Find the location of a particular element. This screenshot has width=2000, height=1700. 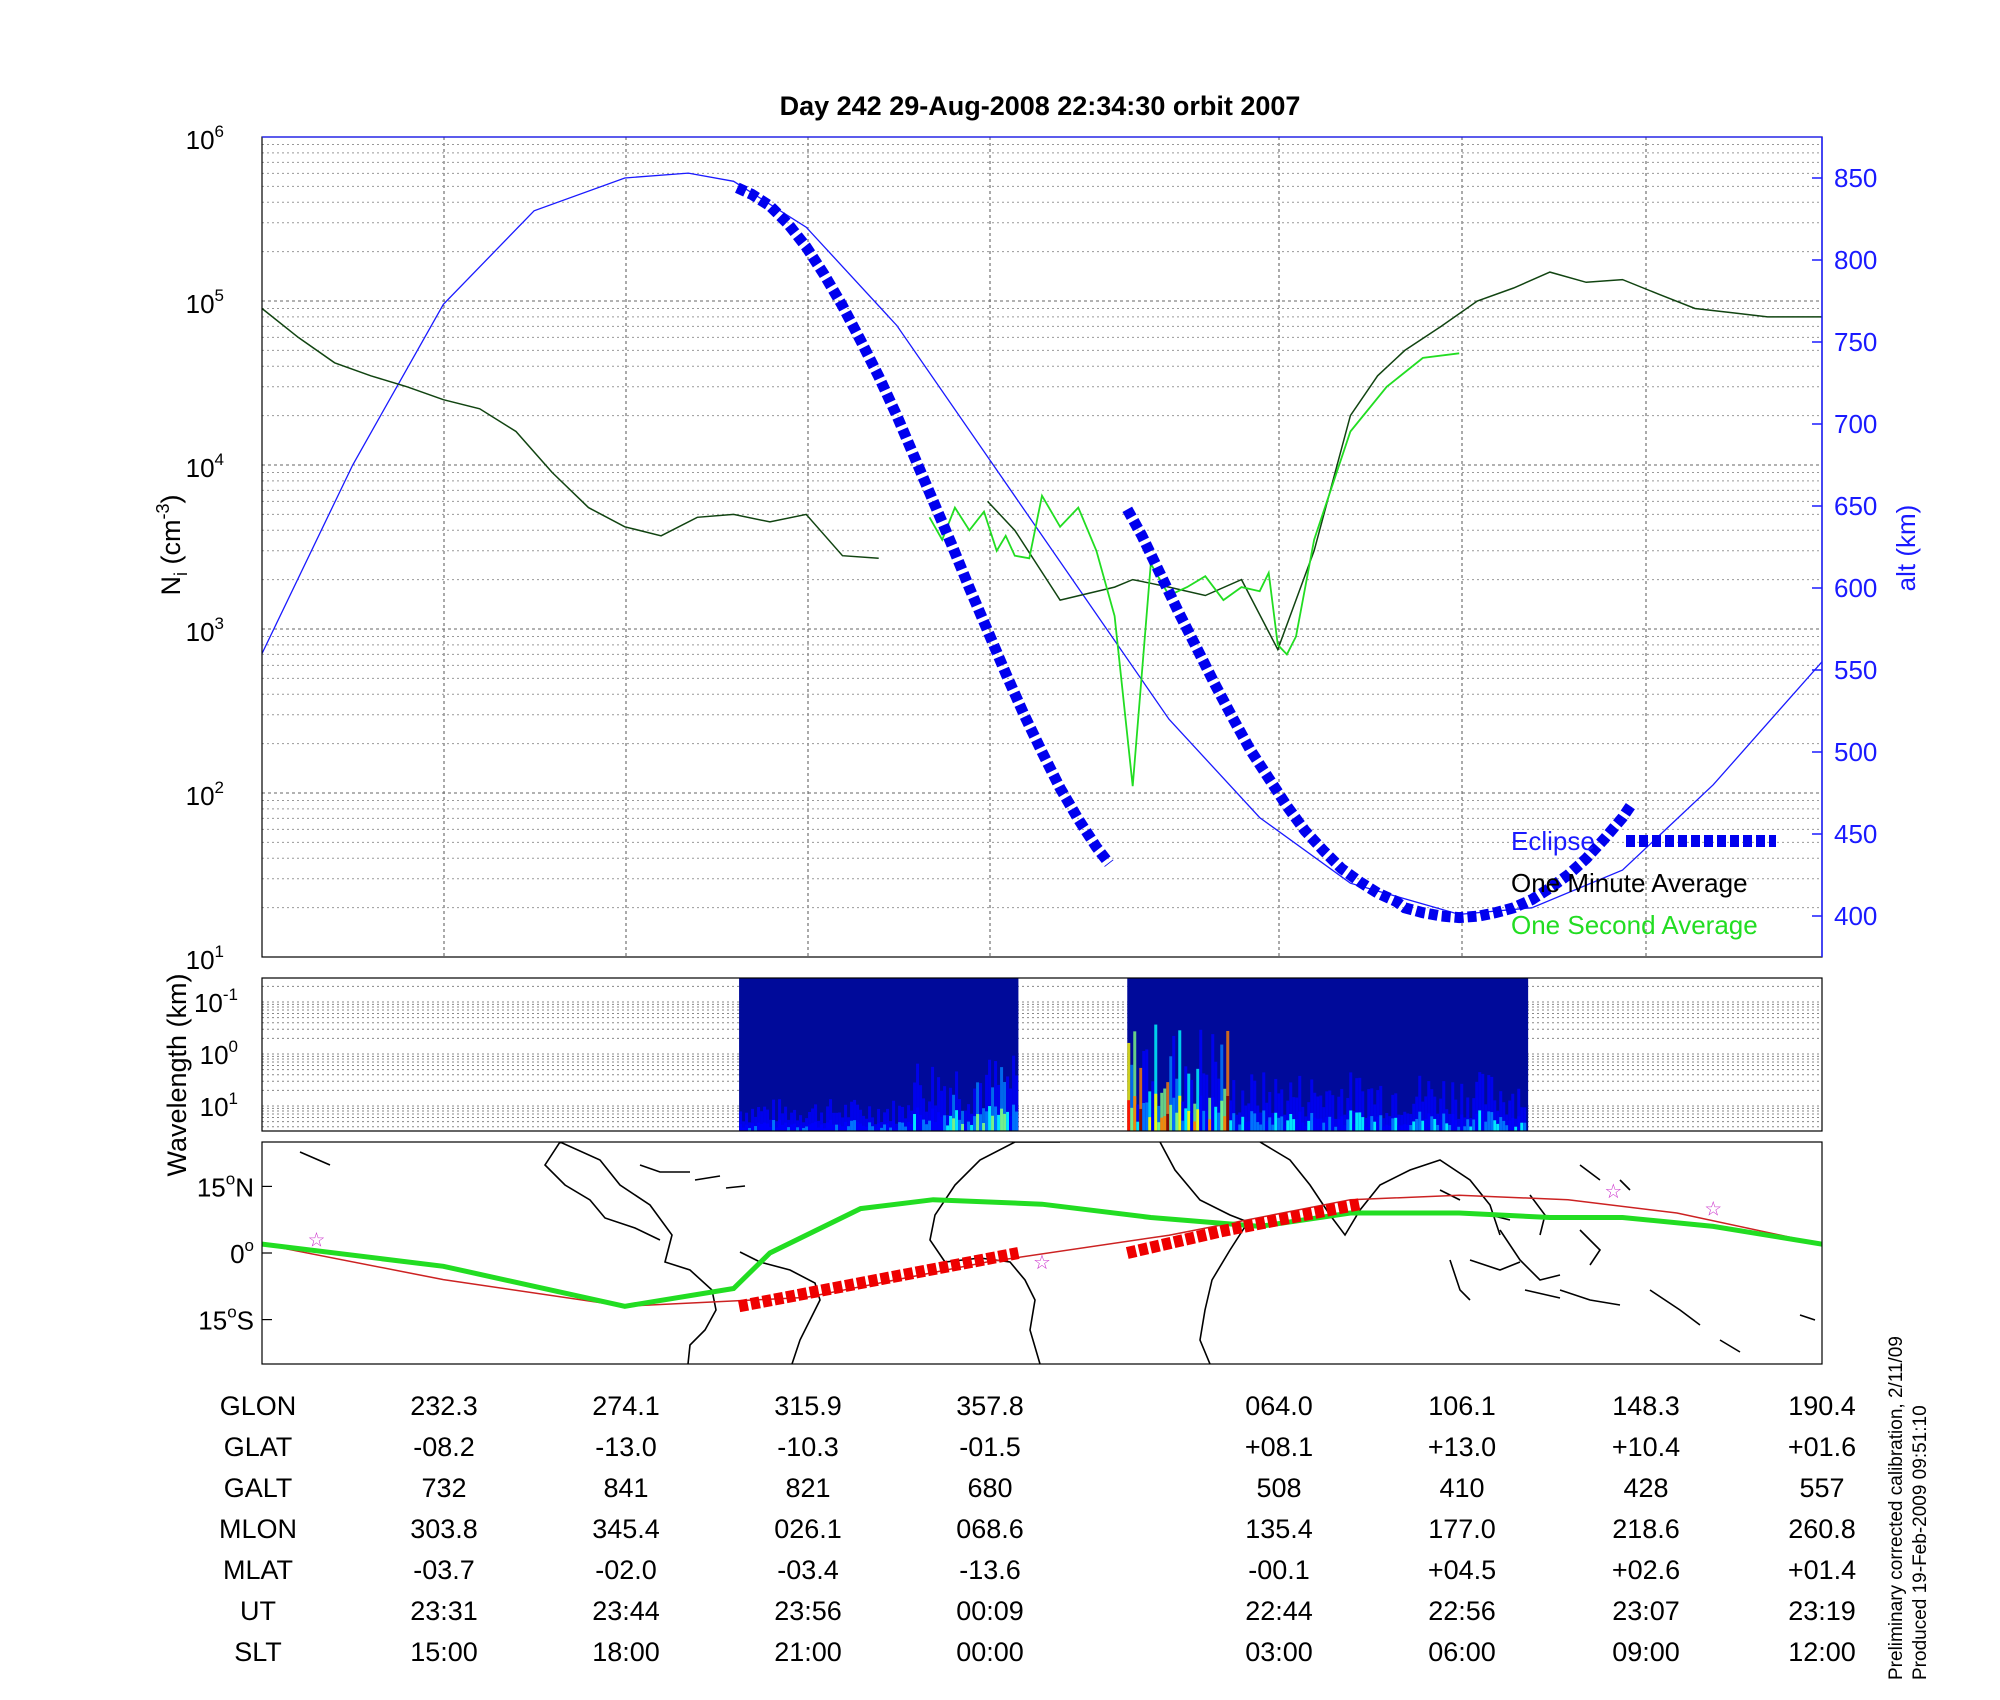

alt-tick-label: 700 is located at coordinates (1855, 424).